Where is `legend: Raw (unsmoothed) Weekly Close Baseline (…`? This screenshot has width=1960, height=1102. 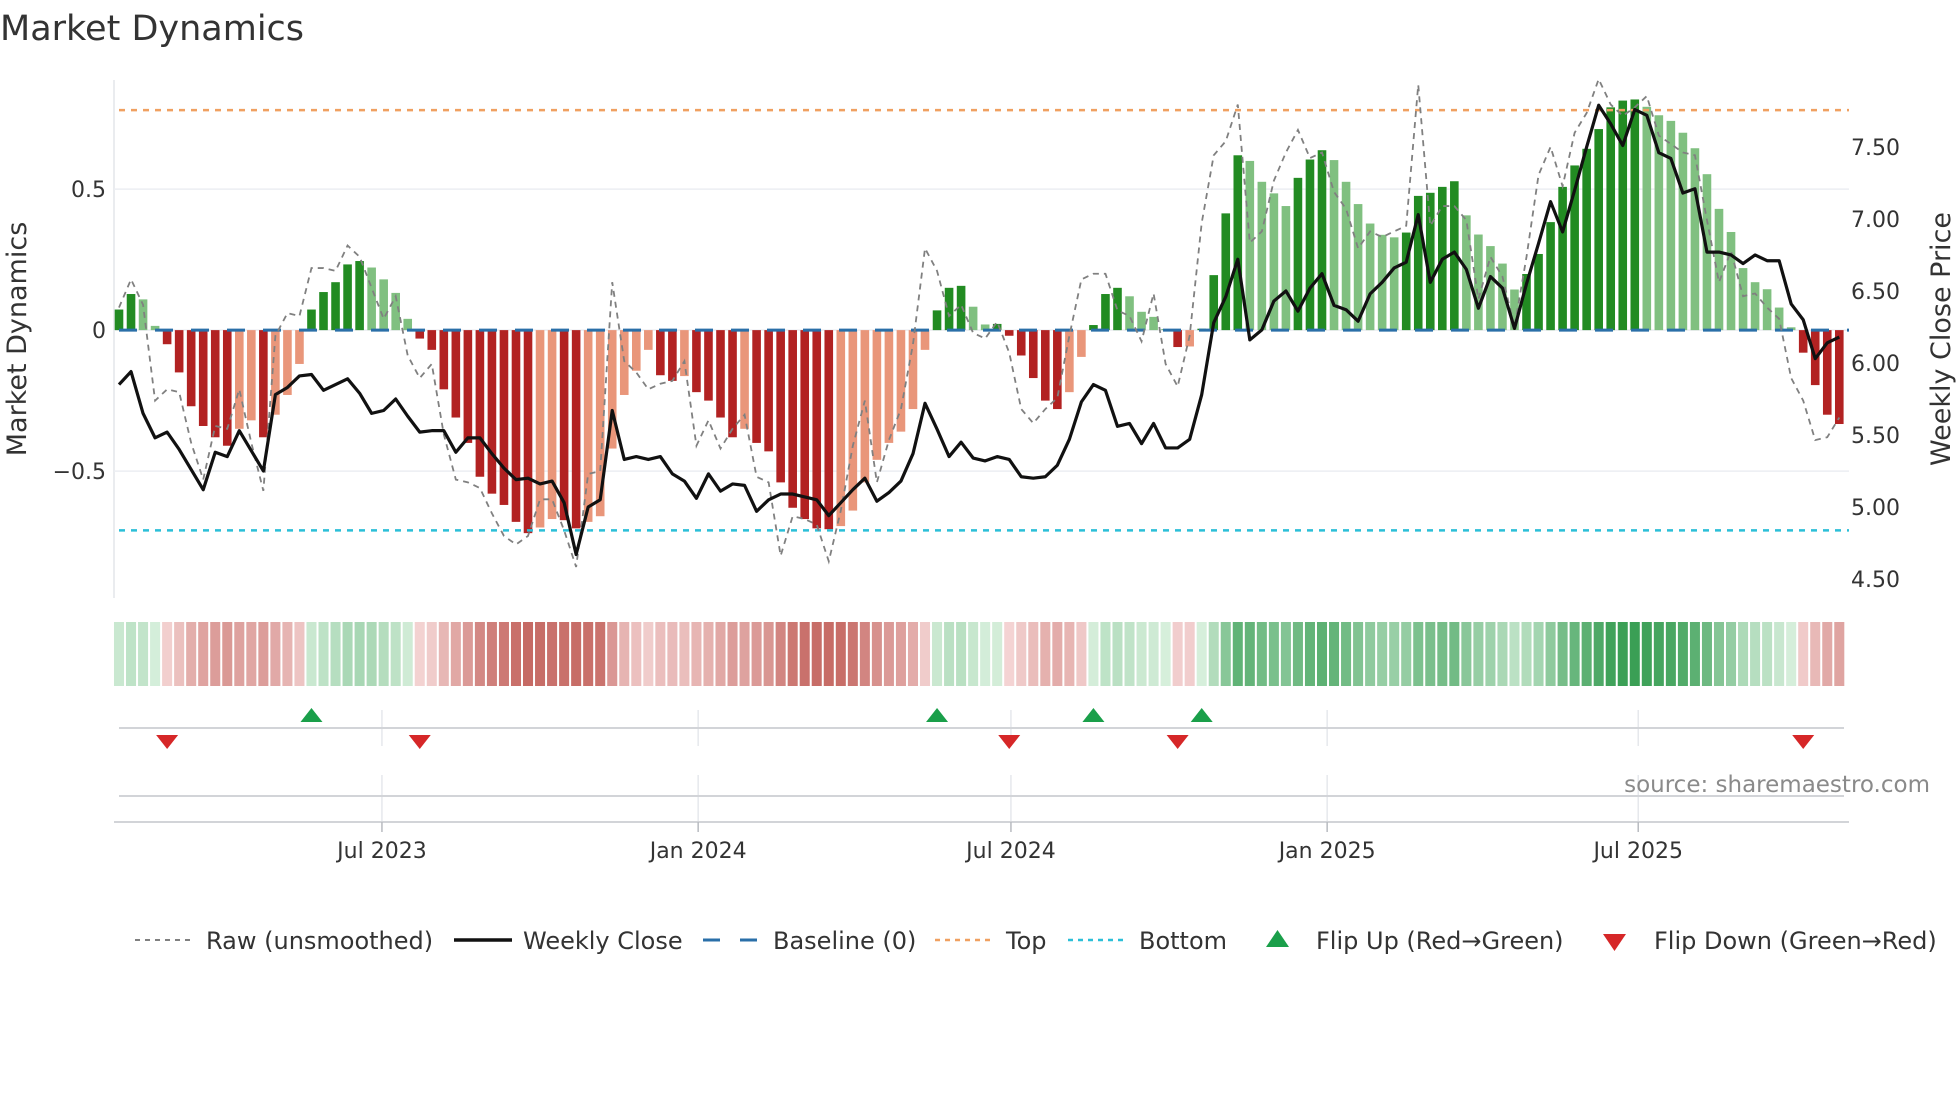
legend: Raw (unsmoothed) Weekly Close Baseline (… is located at coordinates (1036, 941).